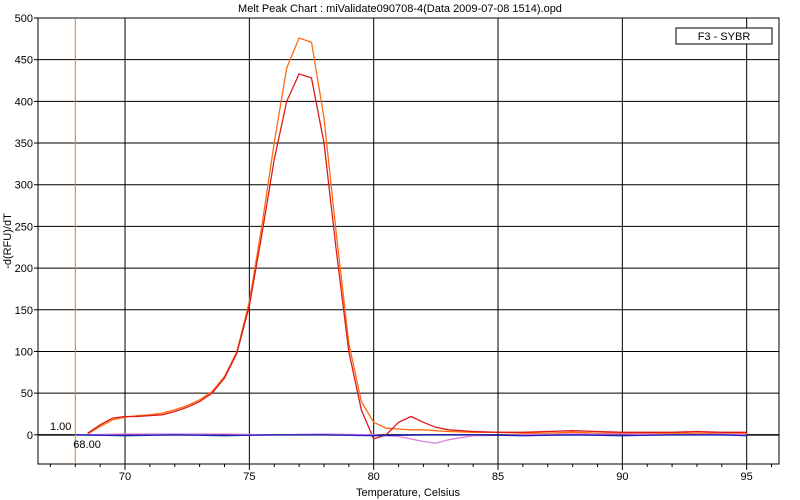 Image resolution: width=800 pixels, height=500 pixels. I want to click on y-tick-label: 300, so click(24, 186).